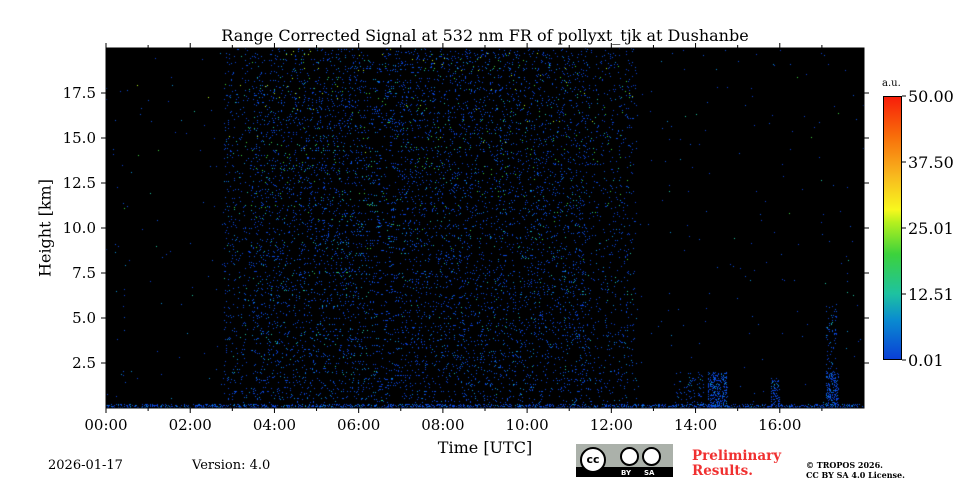 This screenshot has height=480, width=960. I want to click on x-tick-label: 14:00, so click(695, 425).